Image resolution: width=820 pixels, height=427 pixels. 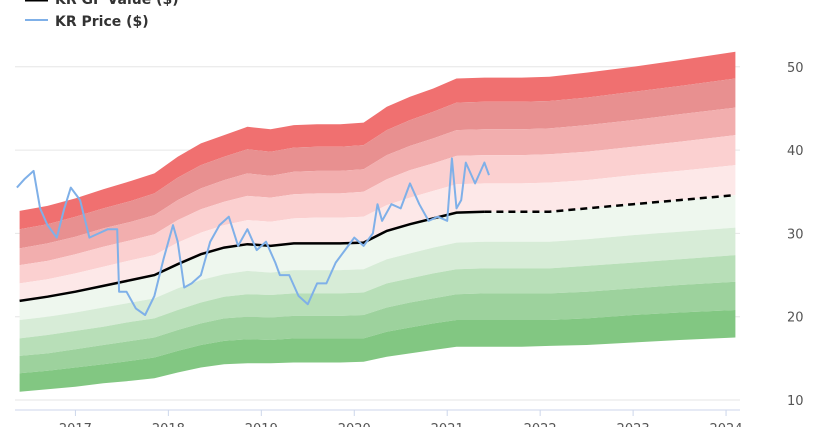 I want to click on gf-value-line, so click(x=252, y=256).